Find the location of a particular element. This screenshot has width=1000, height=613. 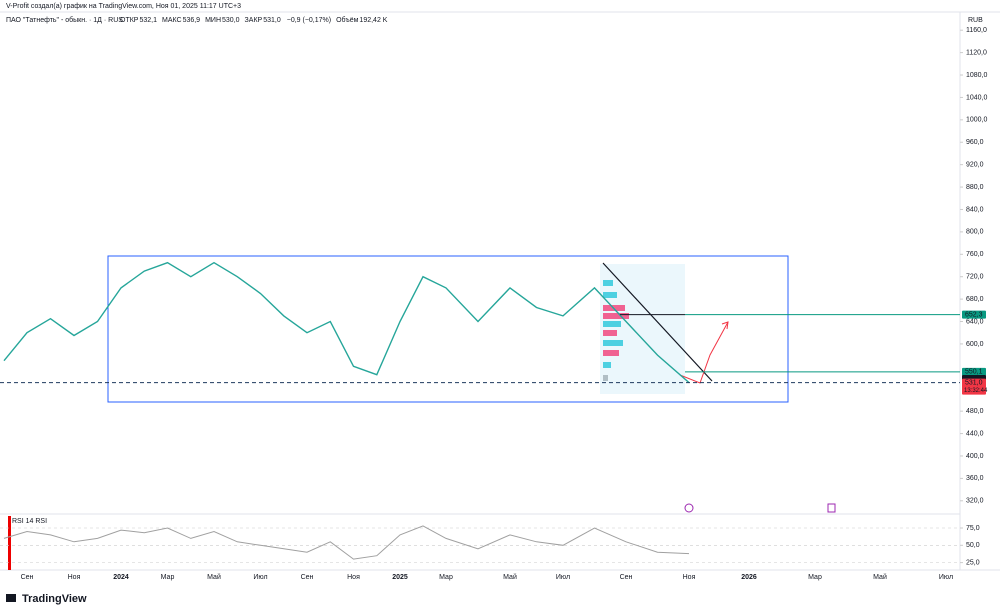

y-tick-label: 400,0 is located at coordinates (975, 456).